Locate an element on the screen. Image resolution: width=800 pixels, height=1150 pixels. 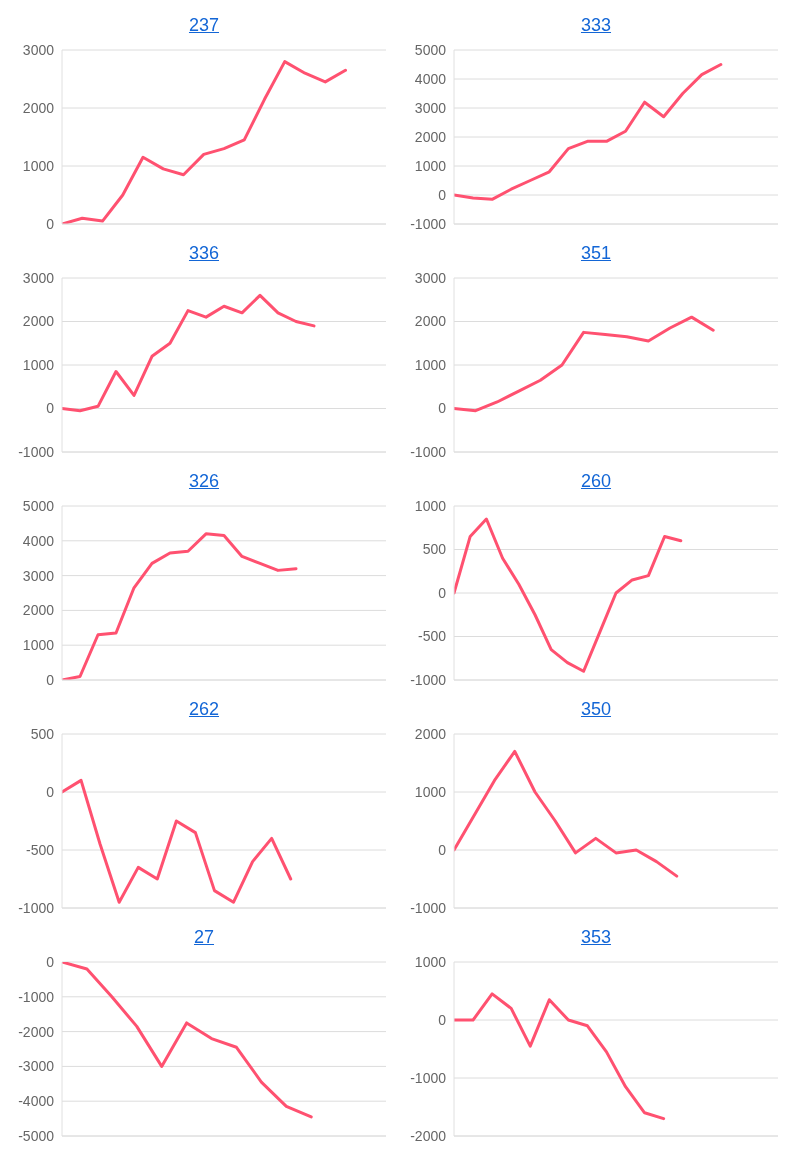
chart-title: 351 is located at coordinates (596, 253).